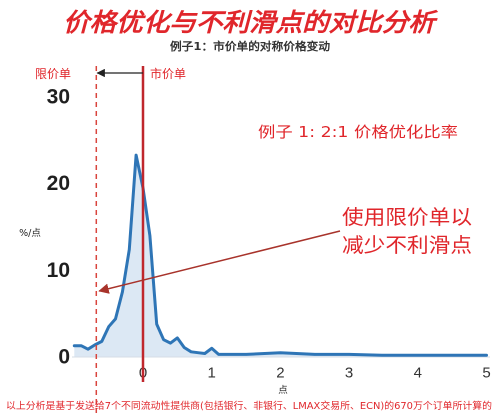 Image resolution: width=498 pixels, height=417 pixels. What do you see at coordinates (58, 270) in the screenshot?
I see `y-tick-label: 10` at bounding box center [58, 270].